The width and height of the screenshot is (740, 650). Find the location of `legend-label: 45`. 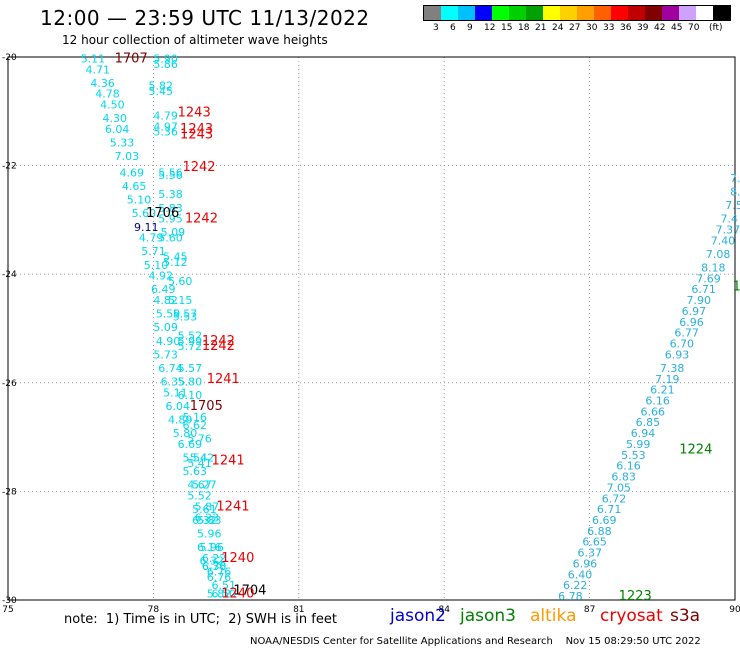

legend-label: 45 is located at coordinates (677, 28).